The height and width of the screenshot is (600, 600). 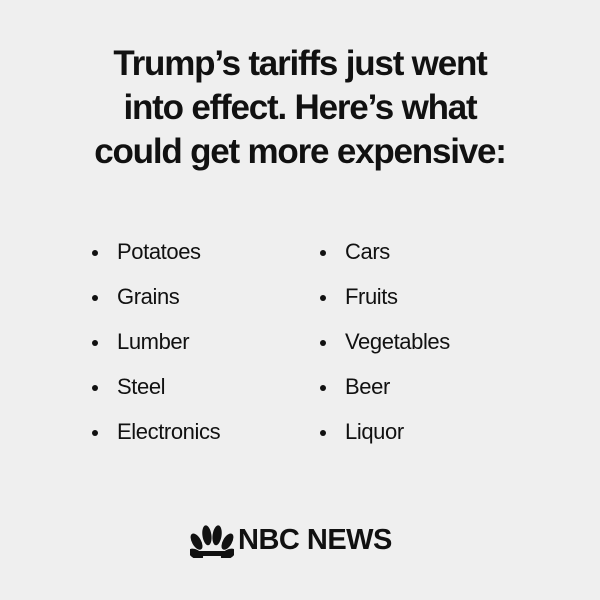 I want to click on list-item: Lumber, so click(x=153, y=341).